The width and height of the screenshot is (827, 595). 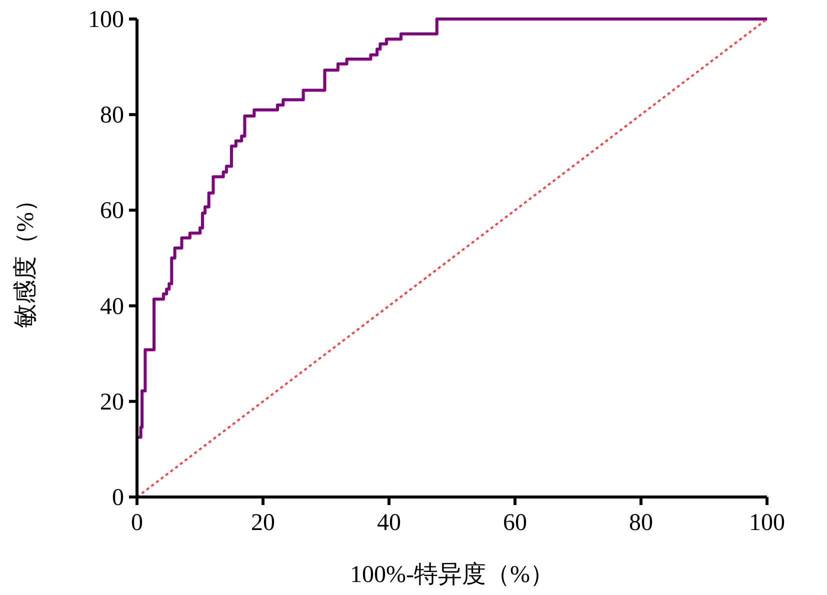 What do you see at coordinates (112, 402) in the screenshot?
I see `y-tick-label: 20` at bounding box center [112, 402].